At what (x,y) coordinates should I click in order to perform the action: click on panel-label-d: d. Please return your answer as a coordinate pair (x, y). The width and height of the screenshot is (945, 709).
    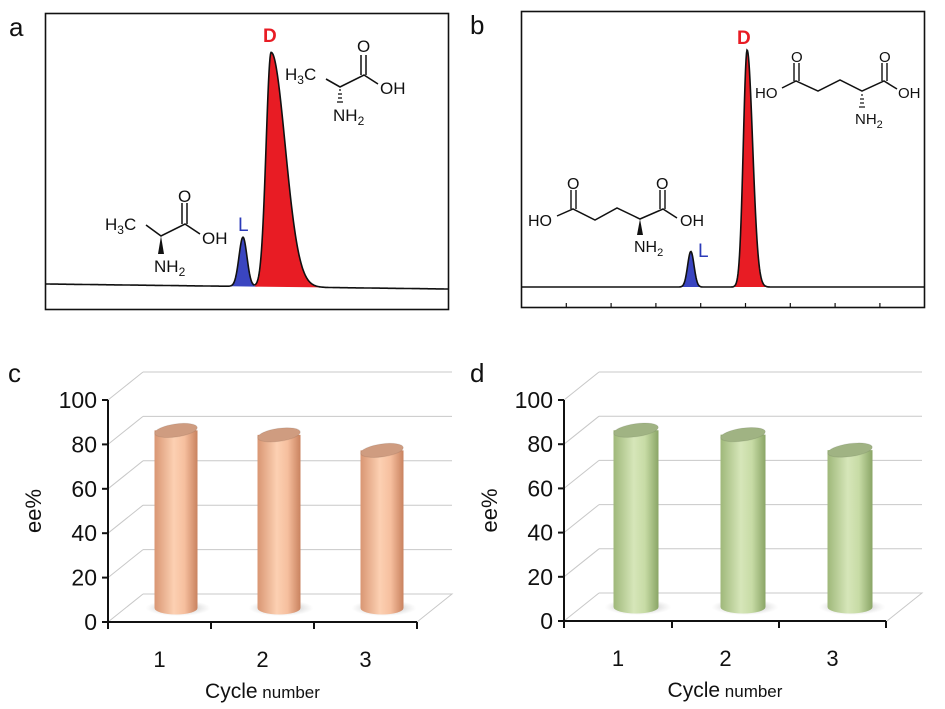
    Looking at the image, I should click on (477, 373).